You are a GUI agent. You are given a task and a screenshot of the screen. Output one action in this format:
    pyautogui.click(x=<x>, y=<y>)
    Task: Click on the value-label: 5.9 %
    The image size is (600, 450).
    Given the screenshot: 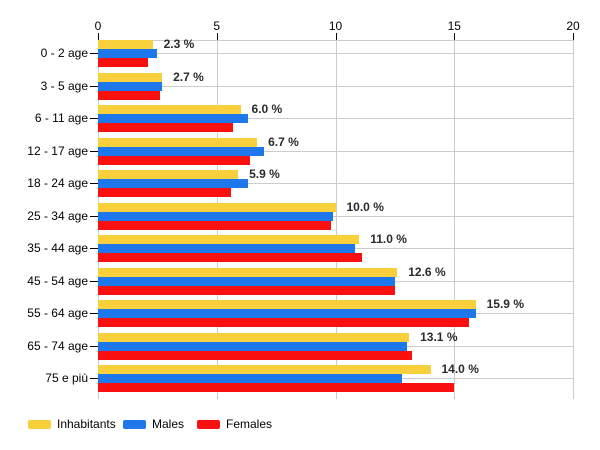 What is the action you would take?
    pyautogui.click(x=264, y=174)
    